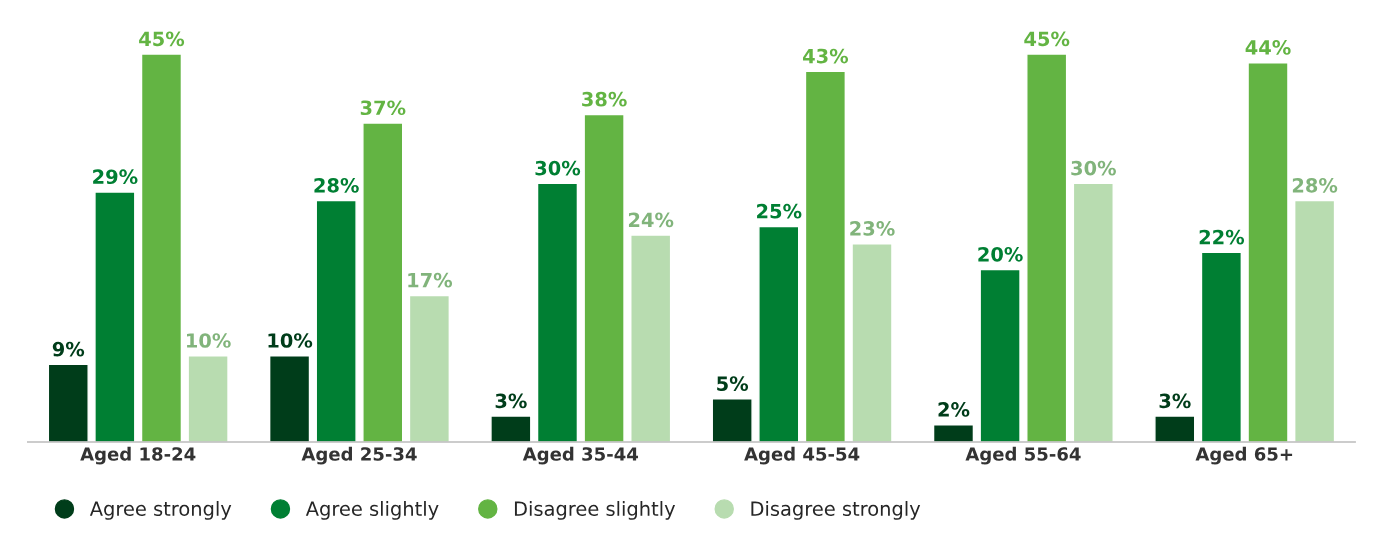 This screenshot has height=539, width=1376. What do you see at coordinates (160, 510) in the screenshot?
I see `legend-label: Agree strongly` at bounding box center [160, 510].